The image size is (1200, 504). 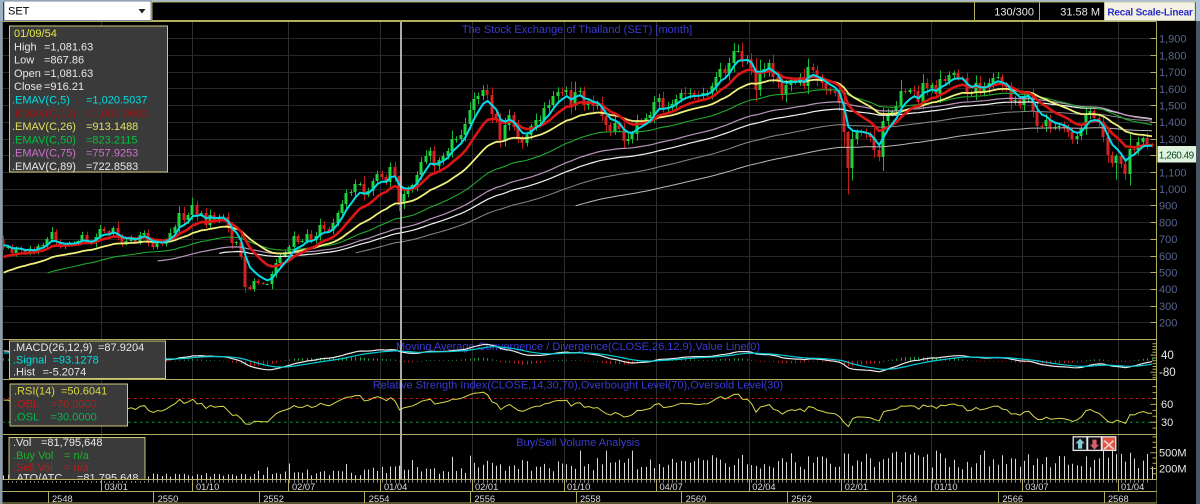 What do you see at coordinates (33, 468) in the screenshot?
I see `svg-text: .Sell Vol` at bounding box center [33, 468].